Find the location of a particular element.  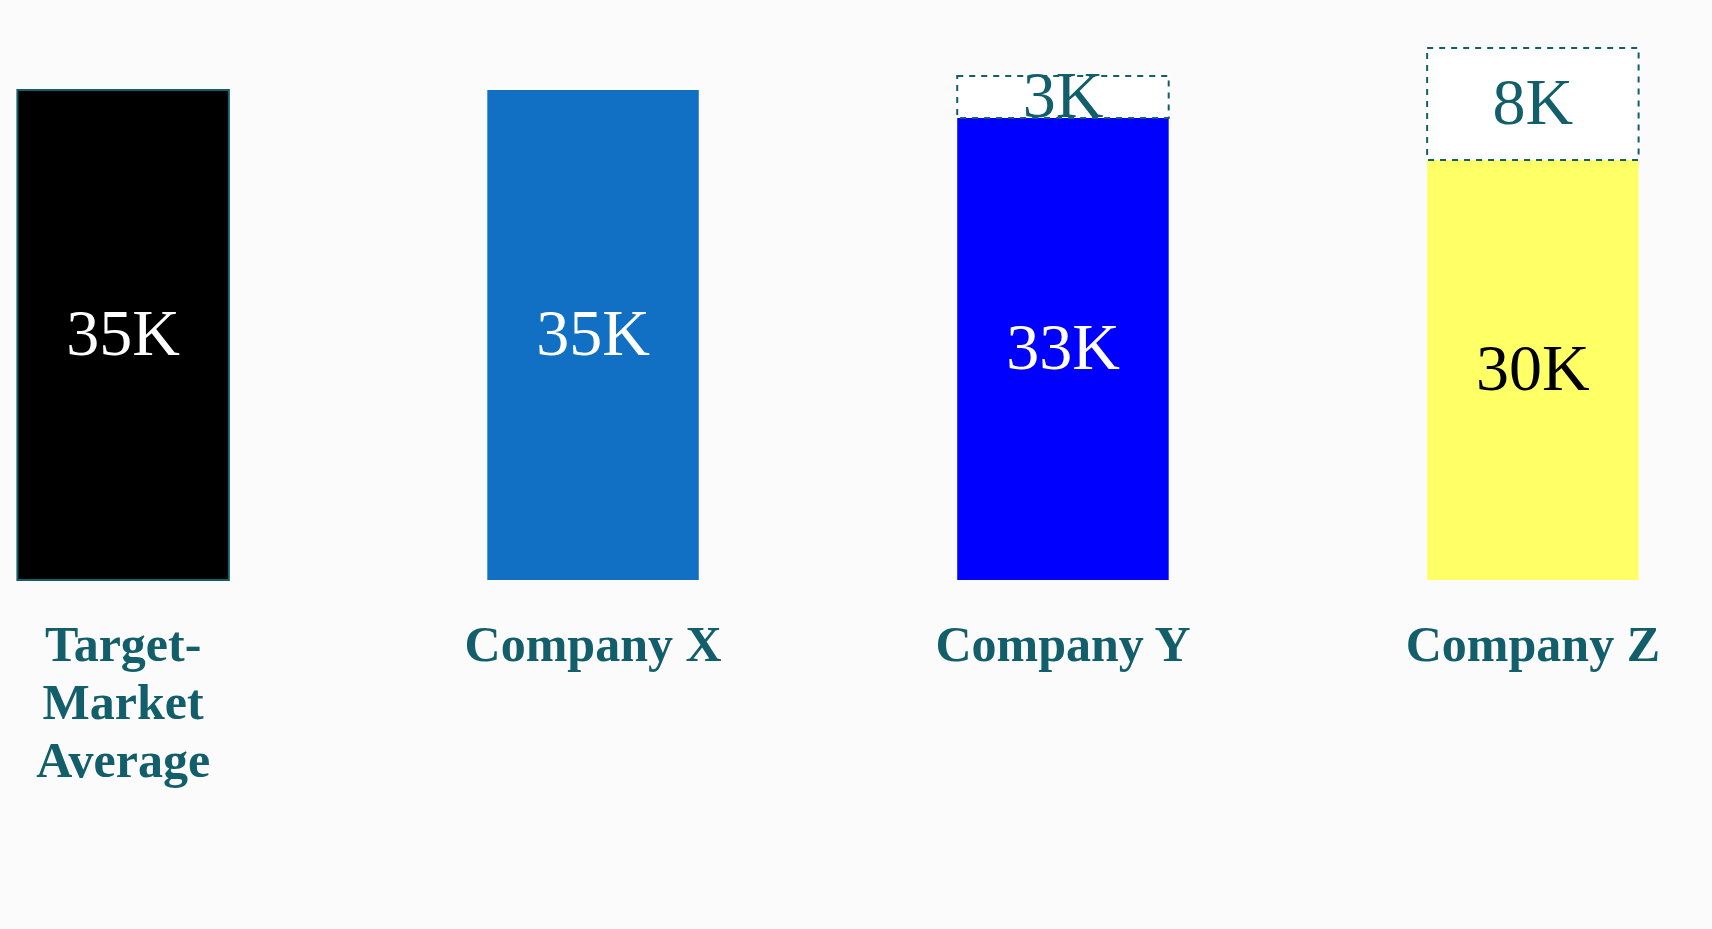

data-label: 3K is located at coordinates (1063, 94).